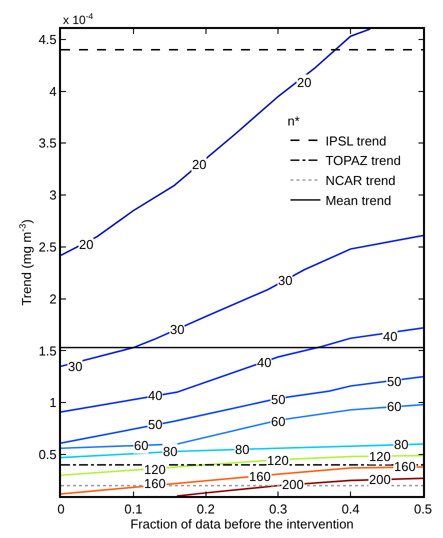 This screenshot has height=538, width=443. What do you see at coordinates (78, 19) in the screenshot?
I see `text: x 10$^{-4}$` at bounding box center [78, 19].